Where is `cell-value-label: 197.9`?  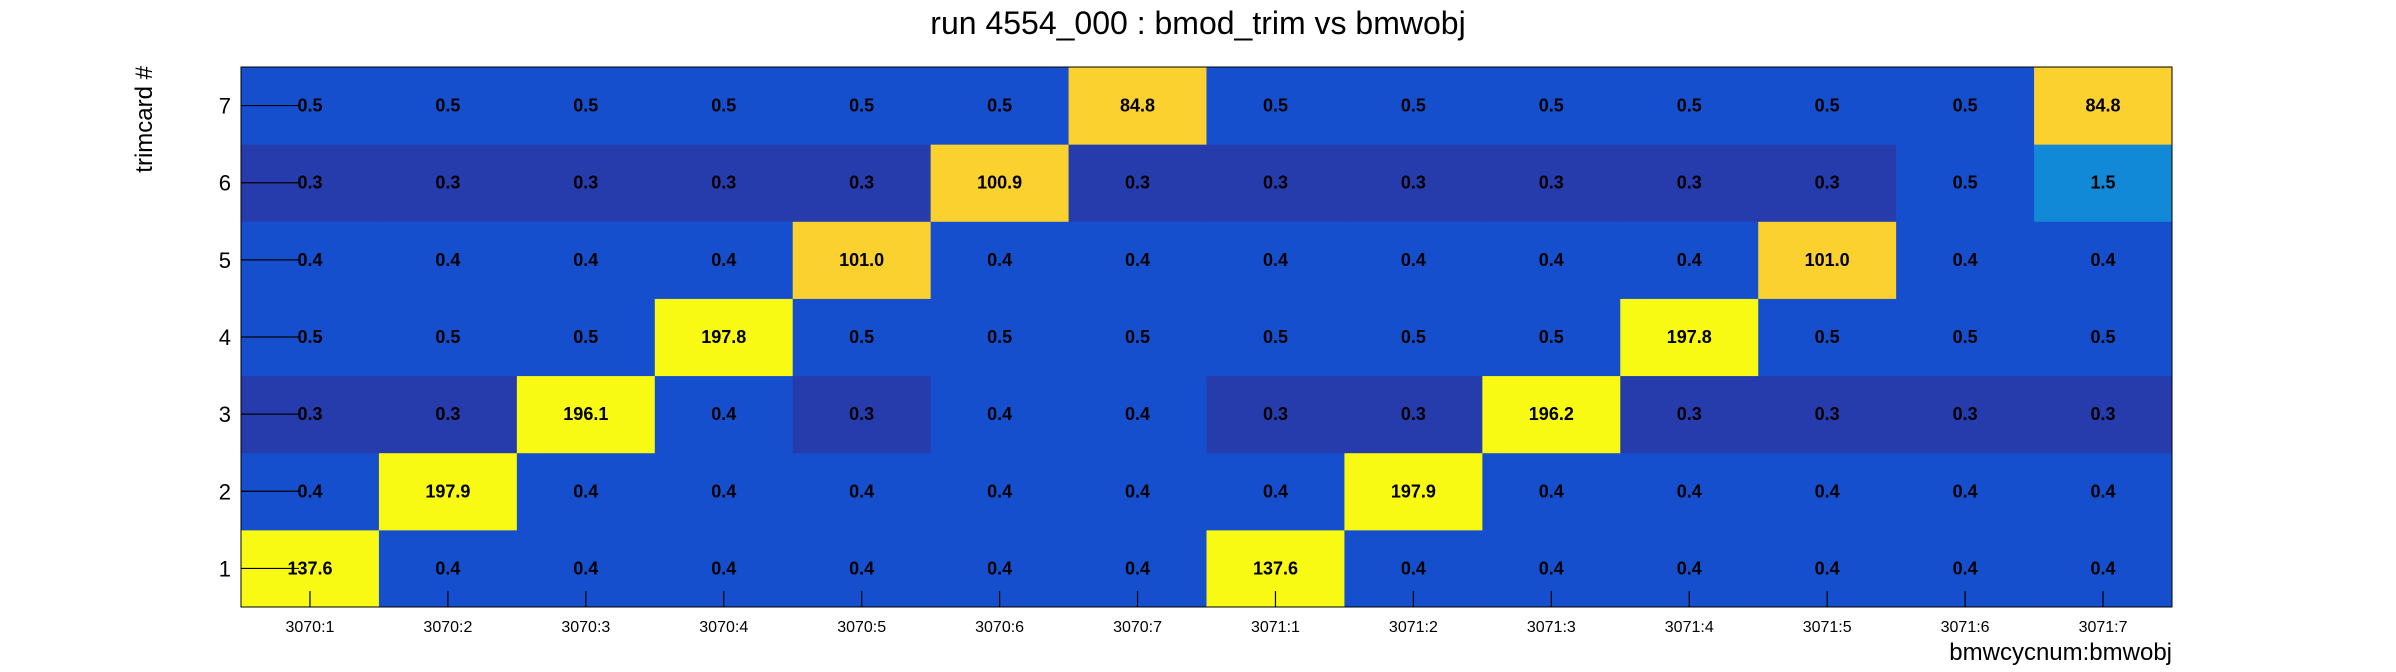 cell-value-label: 197.9 is located at coordinates (447, 491).